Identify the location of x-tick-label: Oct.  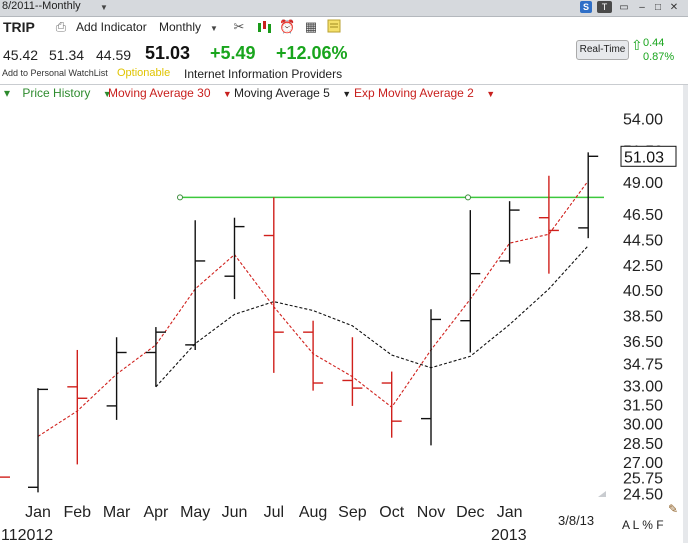
(391, 512).